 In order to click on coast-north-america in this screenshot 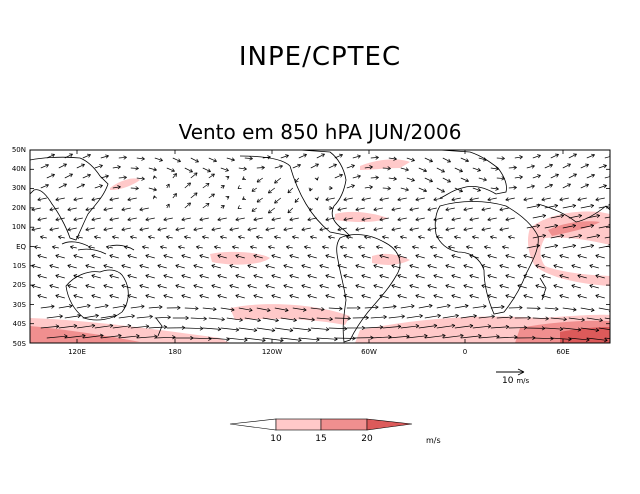, I will do `click(295, 193)`.